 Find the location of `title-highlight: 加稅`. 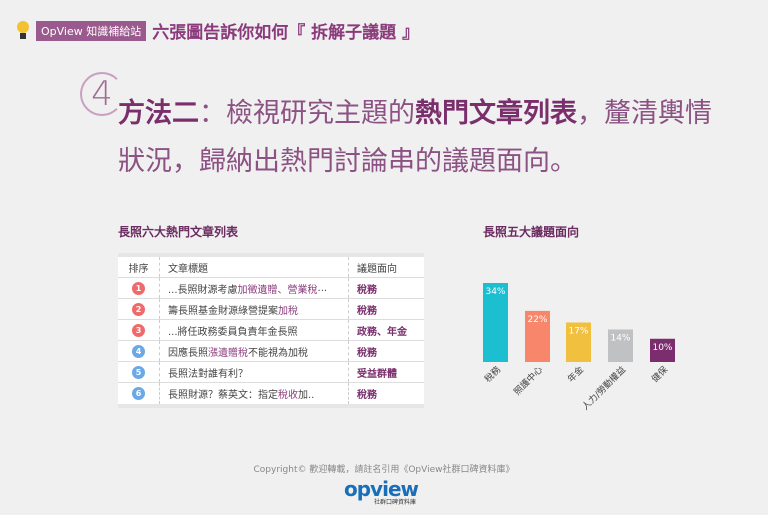

title-highlight: 加稅 is located at coordinates (288, 311).